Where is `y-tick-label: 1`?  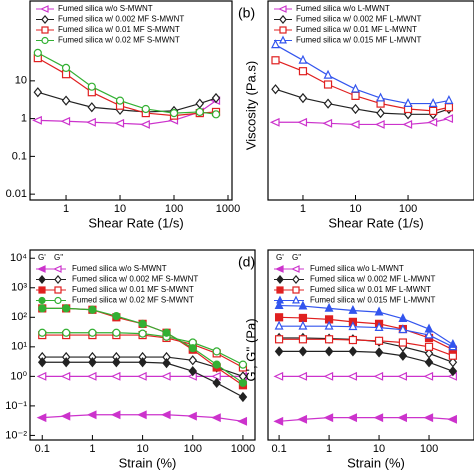 y-tick-label: 1 is located at coordinates (24, 119).